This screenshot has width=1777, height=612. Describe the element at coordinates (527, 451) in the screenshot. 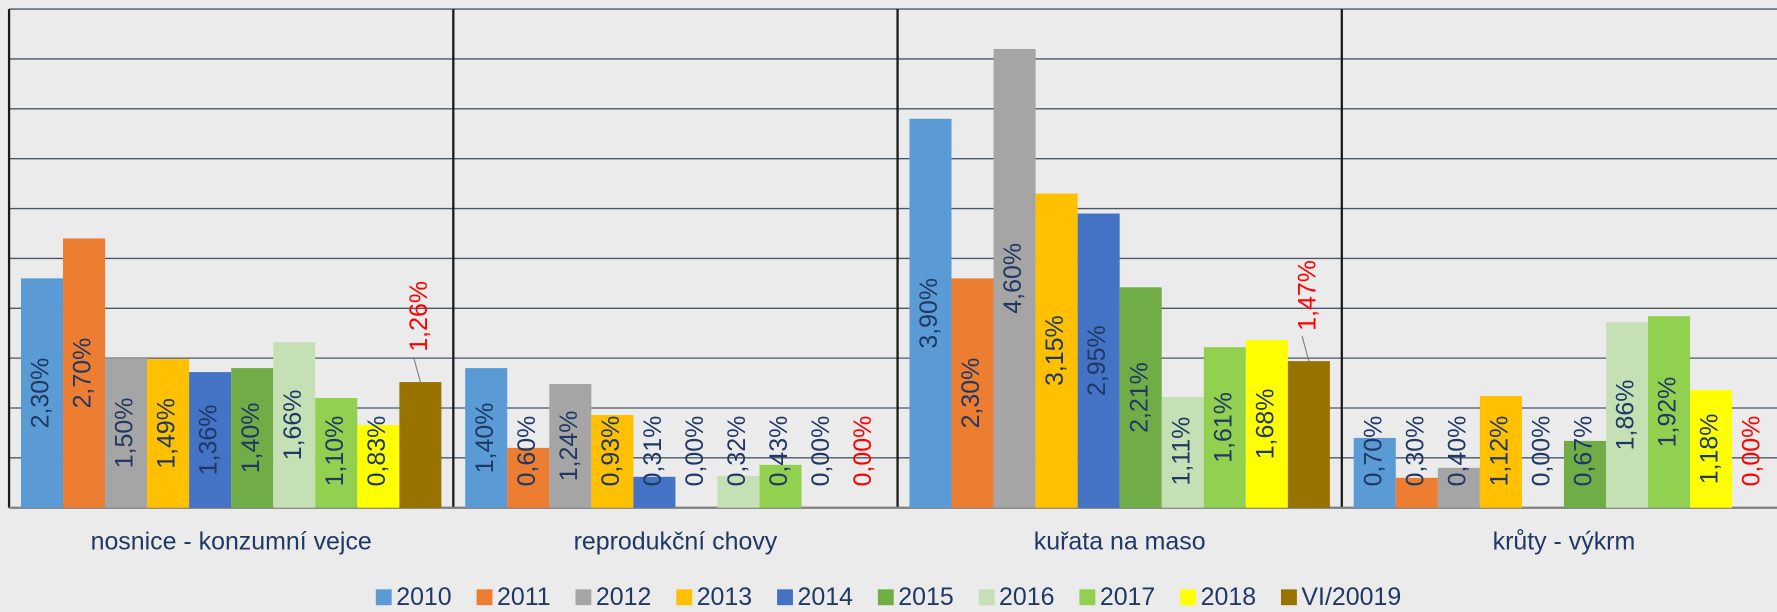

I see `data-label: 0,60%` at that location.